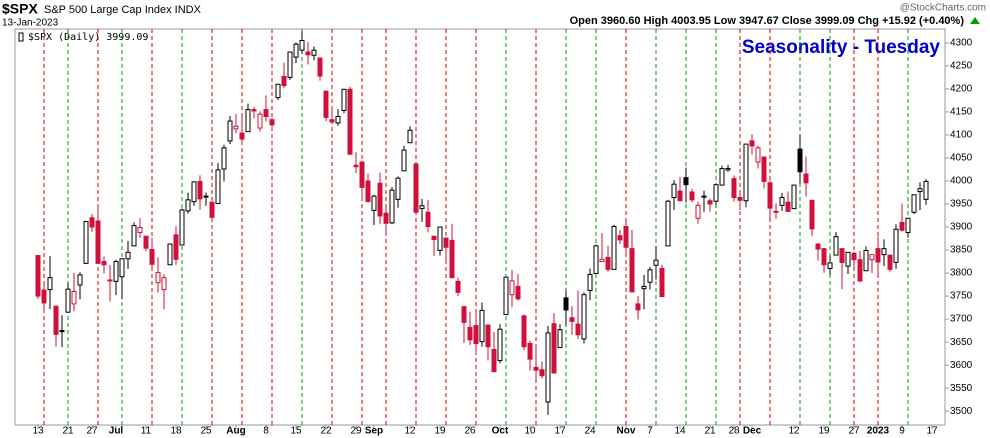 The width and height of the screenshot is (990, 438). Describe the element at coordinates (961, 65) in the screenshot. I see `y-tick-label: 4250` at that location.